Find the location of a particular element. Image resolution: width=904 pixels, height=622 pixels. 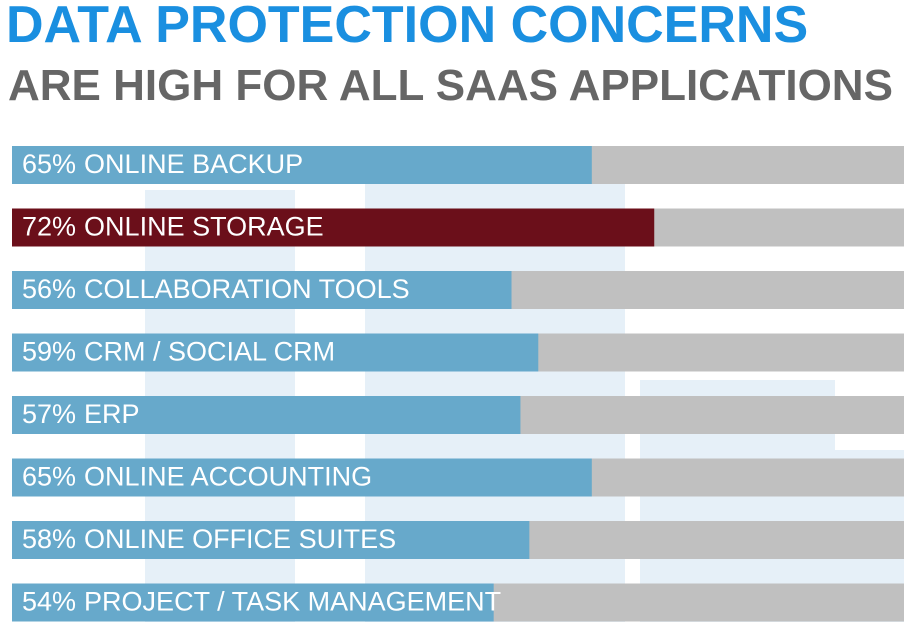

chart-subtitle: ARE HIGH FOR ALL SAAS APPLICATIONS is located at coordinates (450, 85).